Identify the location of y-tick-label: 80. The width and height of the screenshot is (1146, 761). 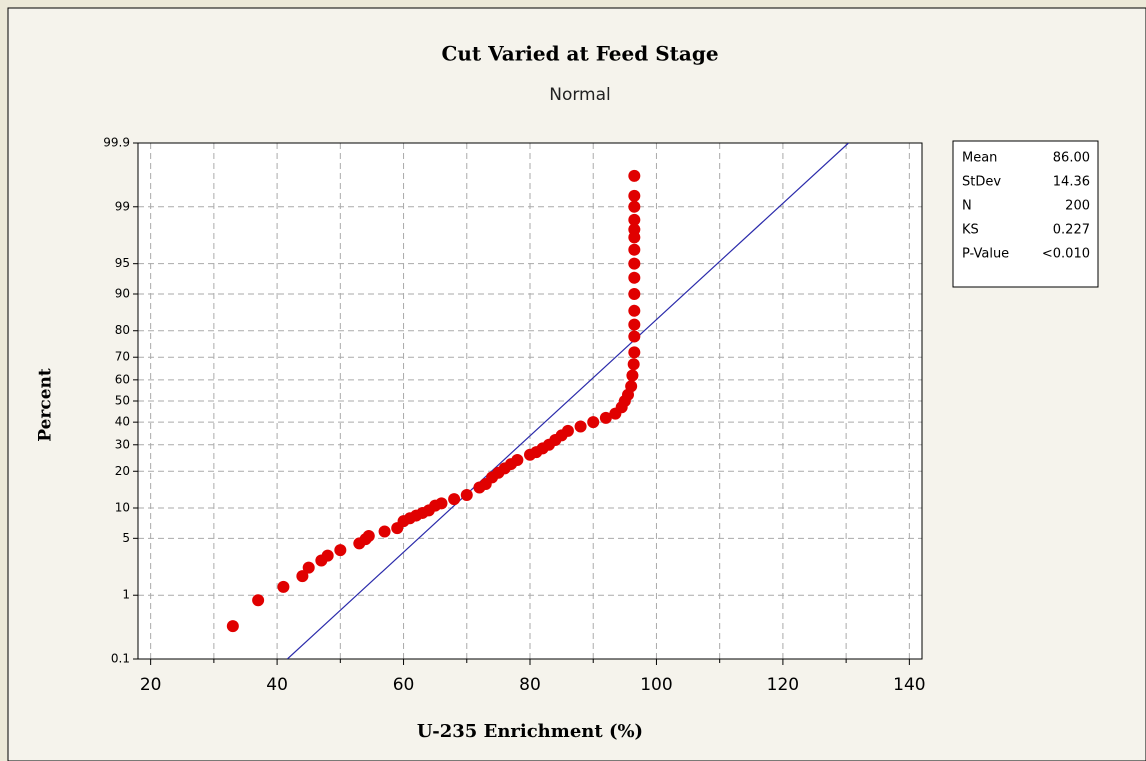
(122, 330).